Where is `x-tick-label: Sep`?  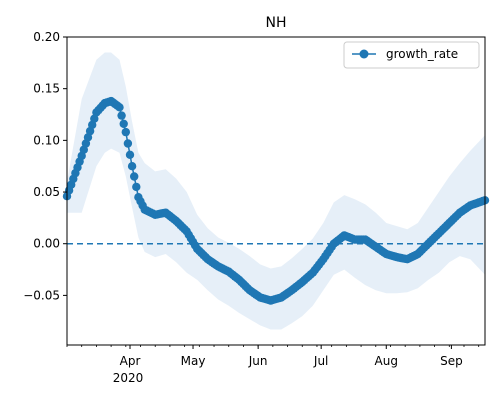 x-tick-label: Sep is located at coordinates (451, 361).